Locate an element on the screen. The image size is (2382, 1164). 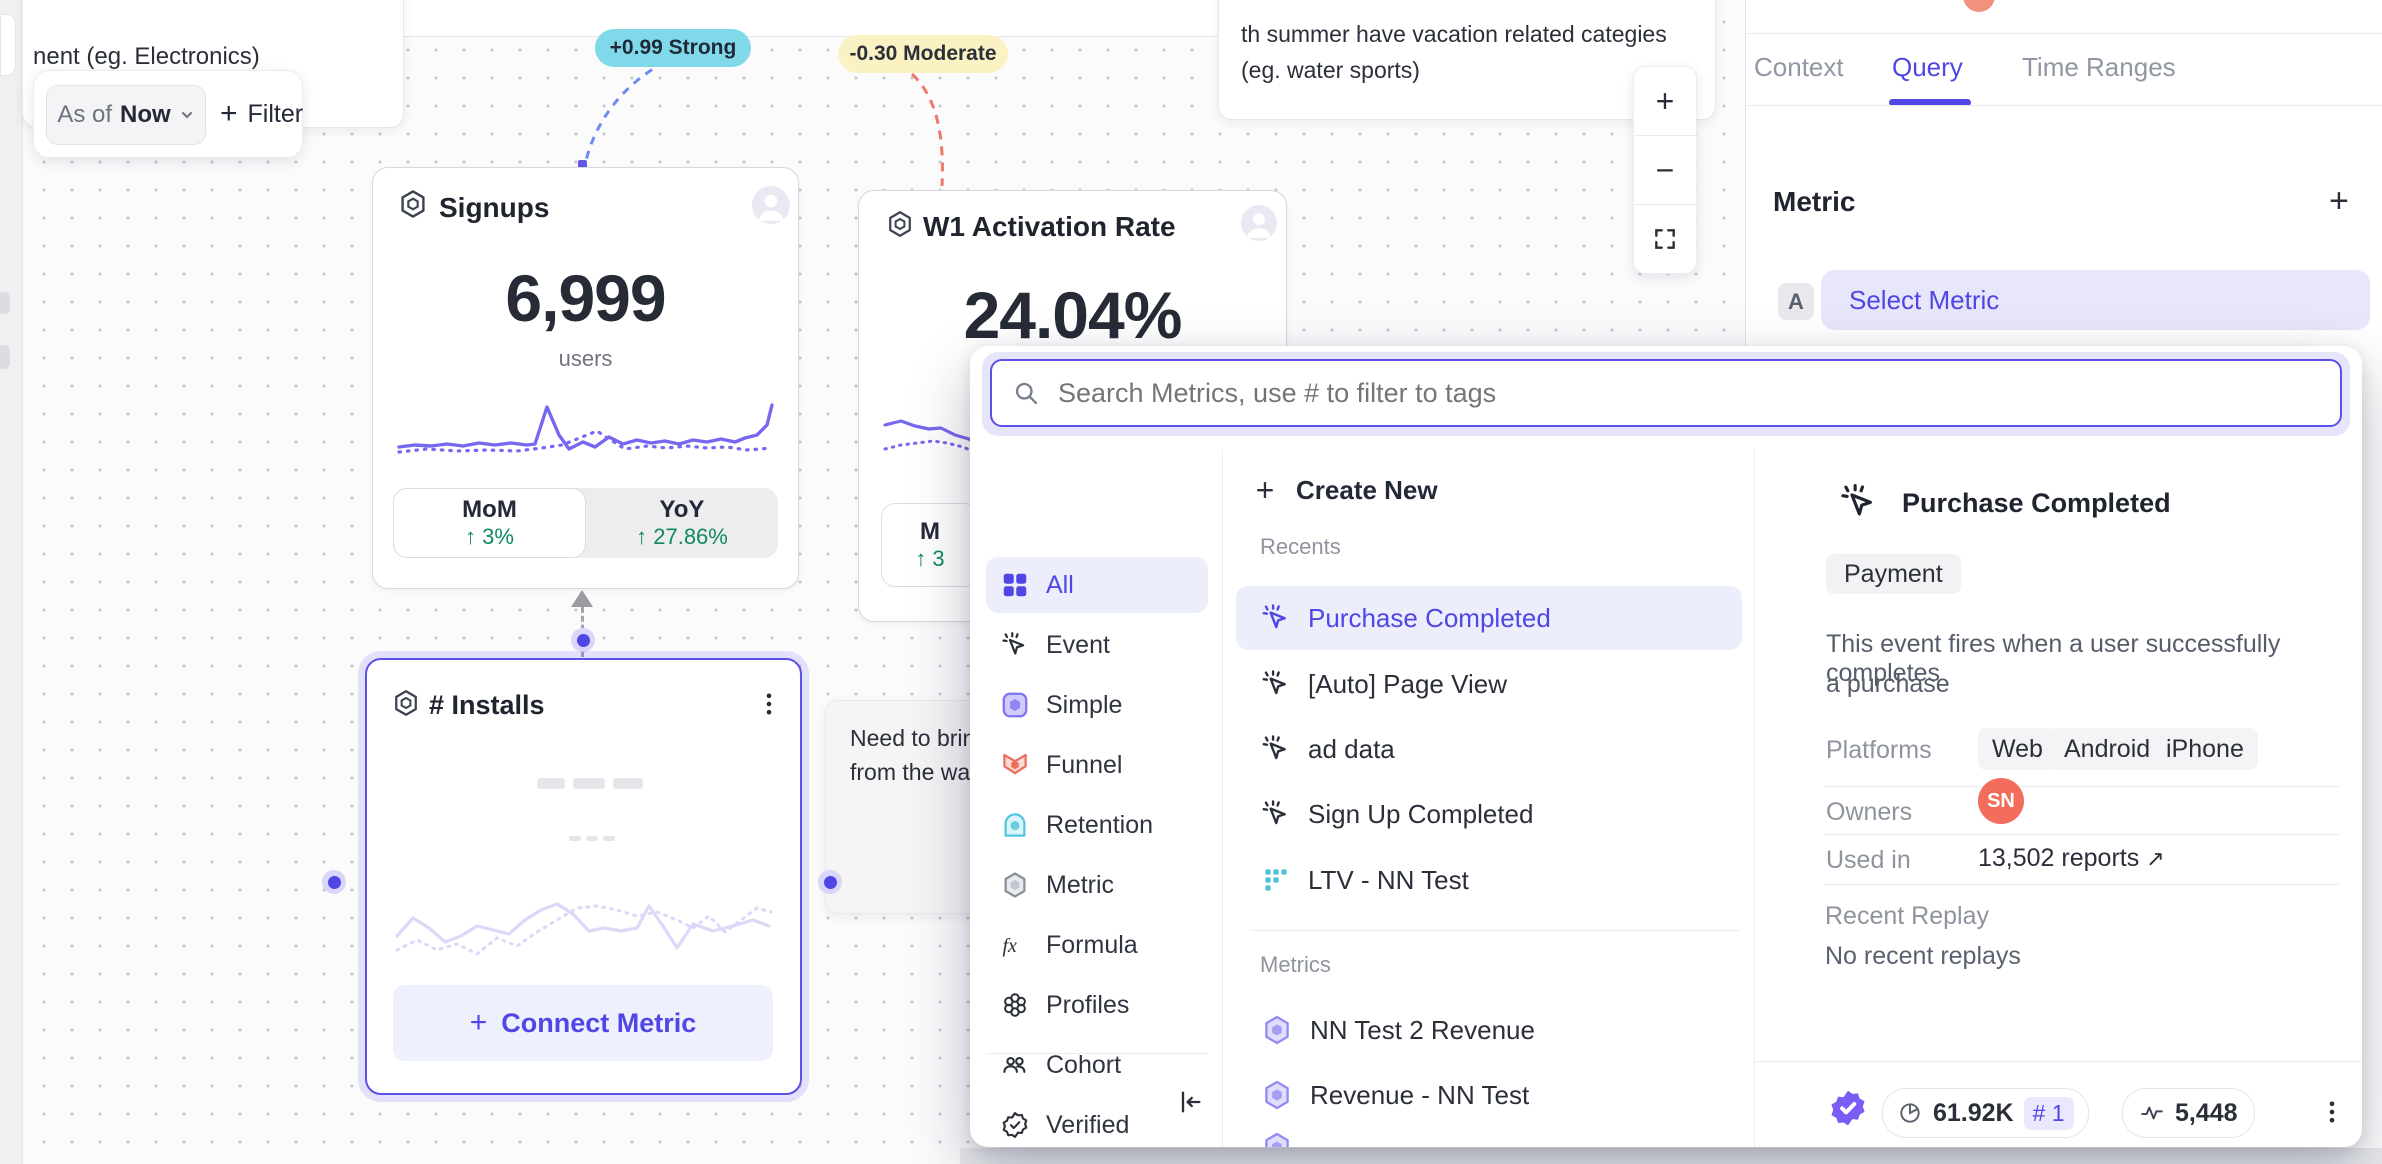
zoom-in-button: + is located at coordinates (1665, 101).